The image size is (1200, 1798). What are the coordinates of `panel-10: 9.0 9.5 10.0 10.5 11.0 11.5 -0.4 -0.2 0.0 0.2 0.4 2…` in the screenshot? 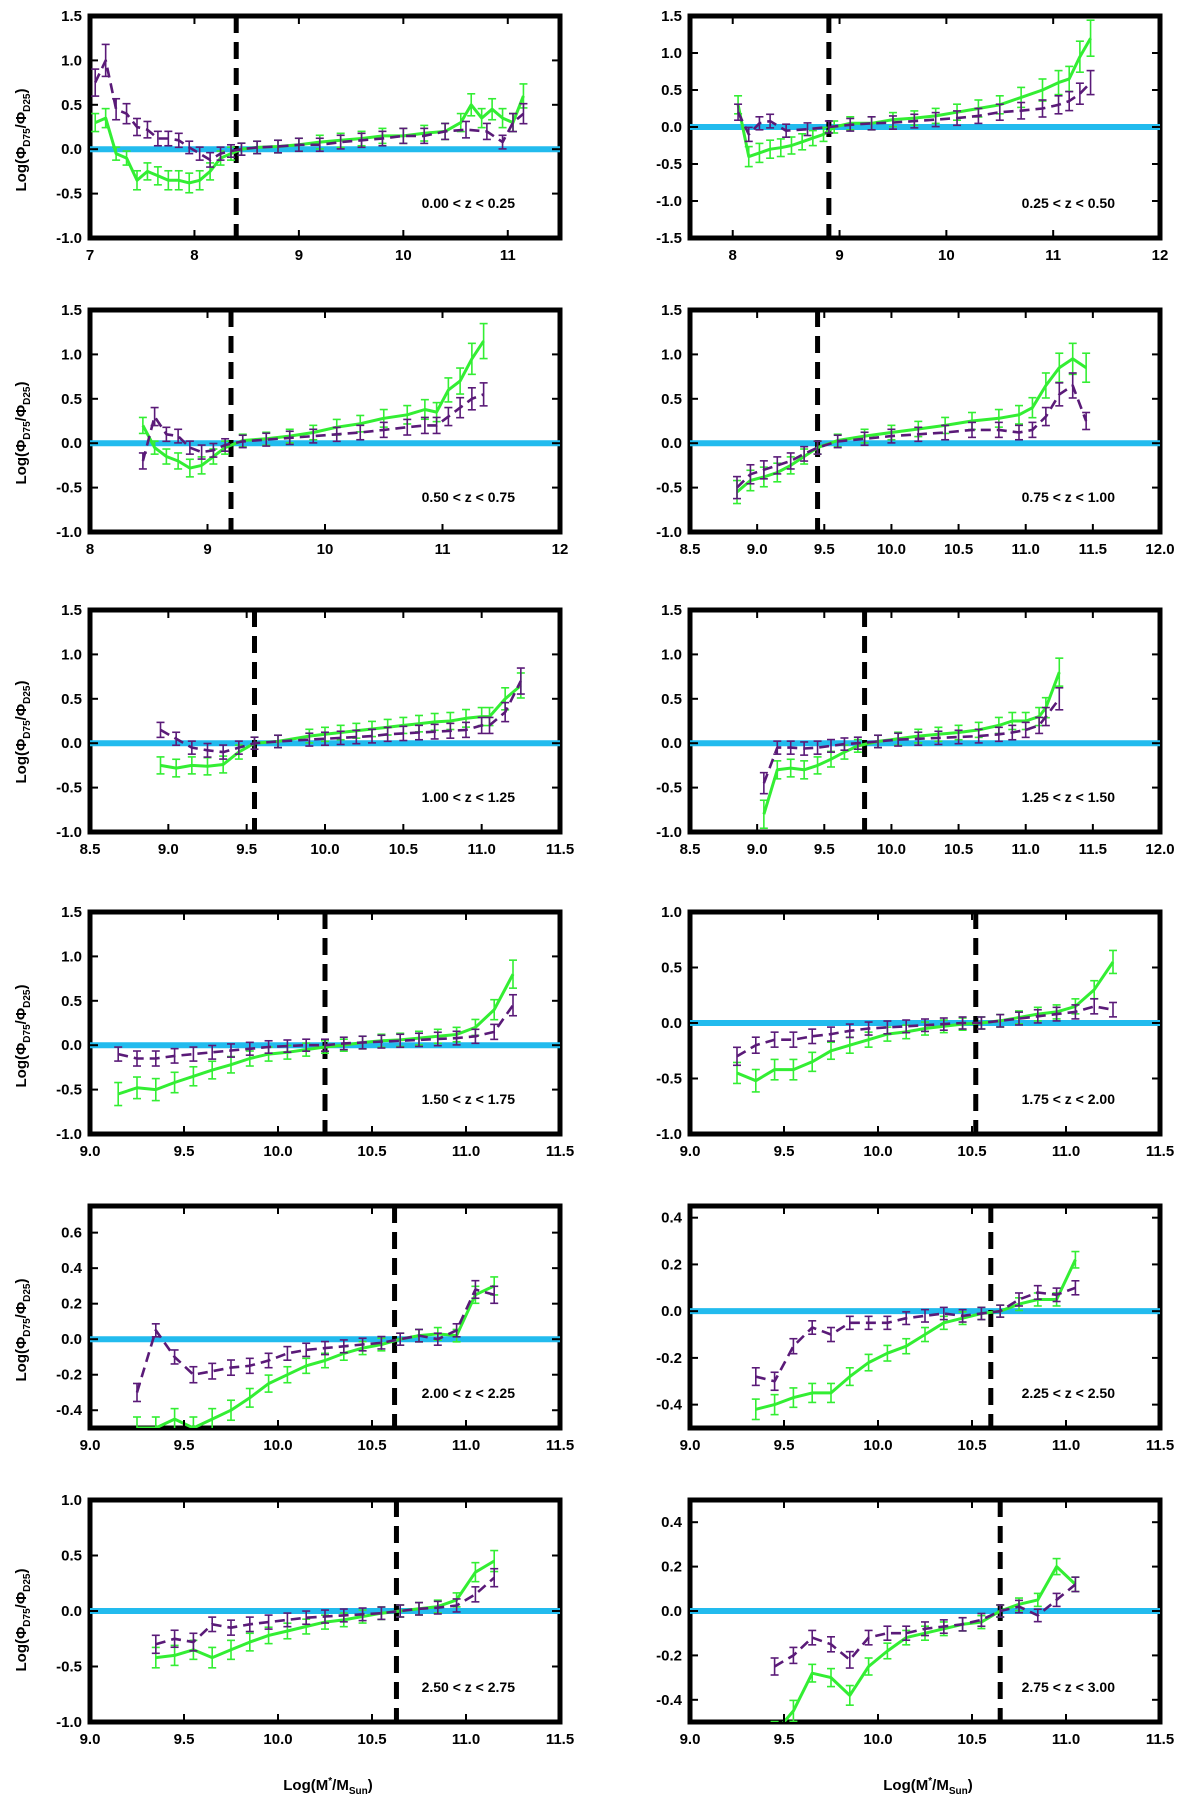 It's located at (915, 1328).